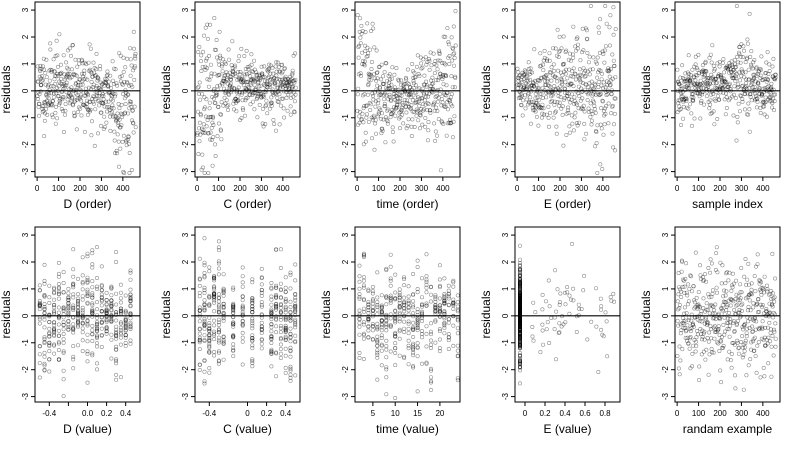  What do you see at coordinates (665, 90) in the screenshot?
I see `y-tick-label: 0` at bounding box center [665, 90].